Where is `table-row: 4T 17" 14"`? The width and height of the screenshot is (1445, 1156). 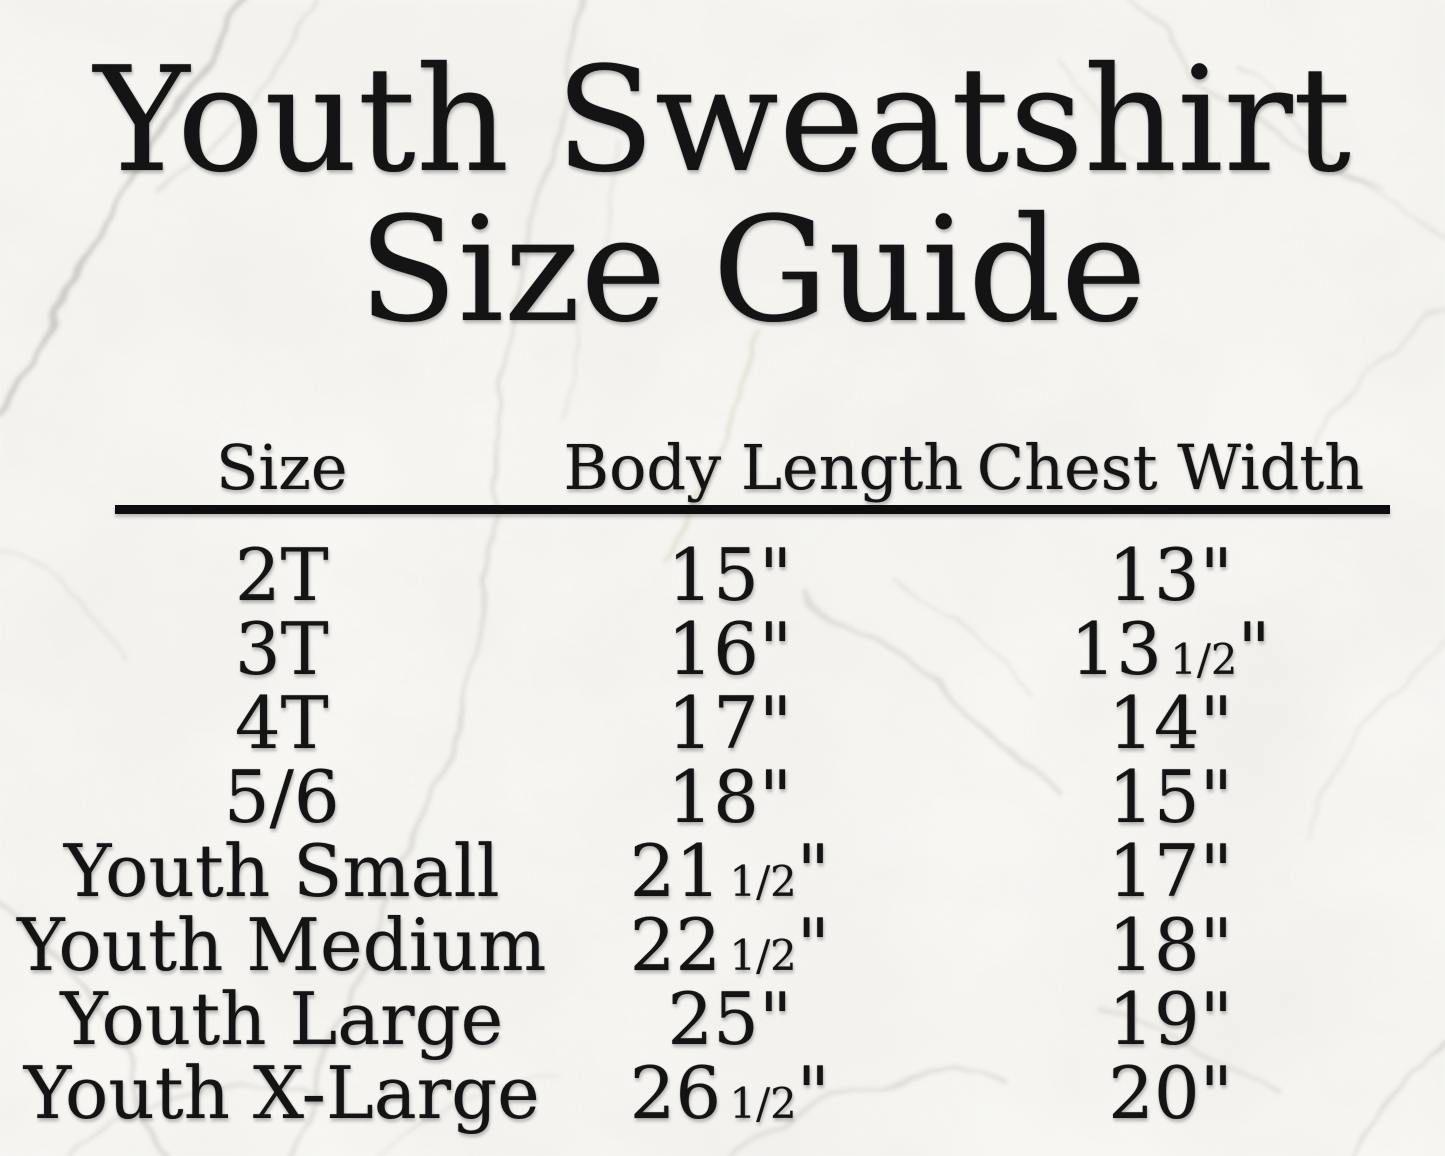
table-row: 4T 17" 14" is located at coordinates (722, 723).